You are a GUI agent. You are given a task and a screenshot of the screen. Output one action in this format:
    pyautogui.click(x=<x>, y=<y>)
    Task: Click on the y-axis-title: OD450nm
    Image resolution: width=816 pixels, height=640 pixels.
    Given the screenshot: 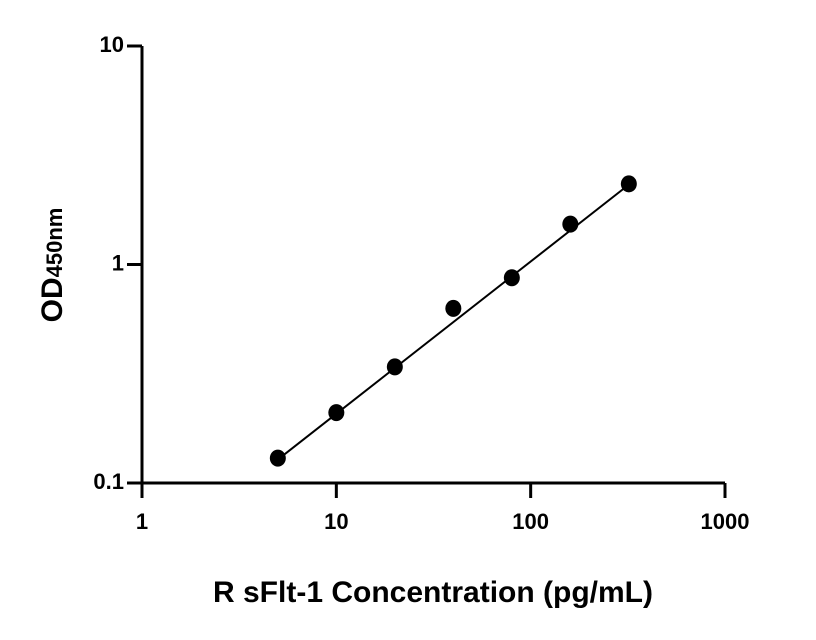 What is the action you would take?
    pyautogui.click(x=52, y=265)
    